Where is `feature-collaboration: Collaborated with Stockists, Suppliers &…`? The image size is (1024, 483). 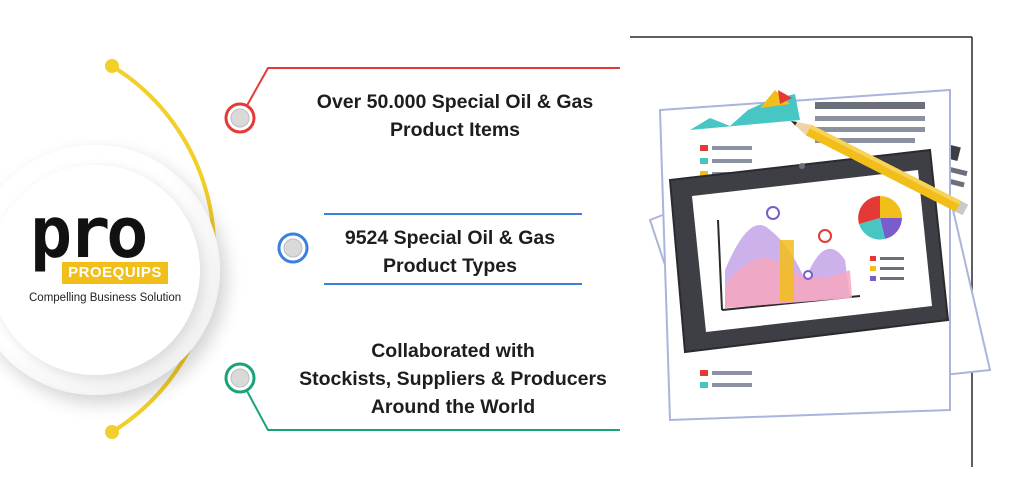
feature-collaboration: Collaborated with Stockists, Suppliers &… is located at coordinates (453, 379).